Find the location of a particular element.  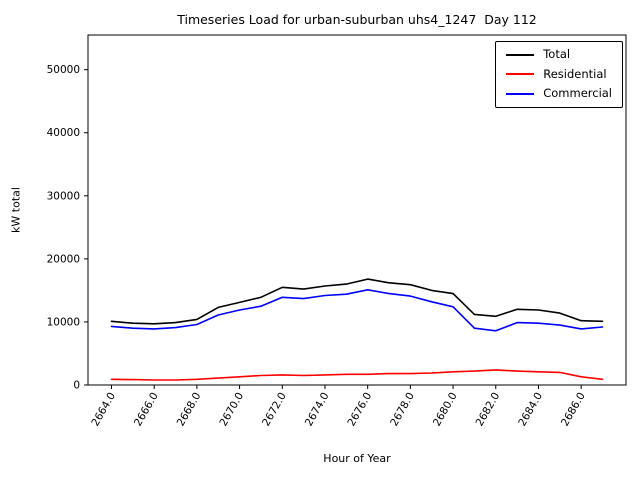

series-line-total is located at coordinates (357, 301).